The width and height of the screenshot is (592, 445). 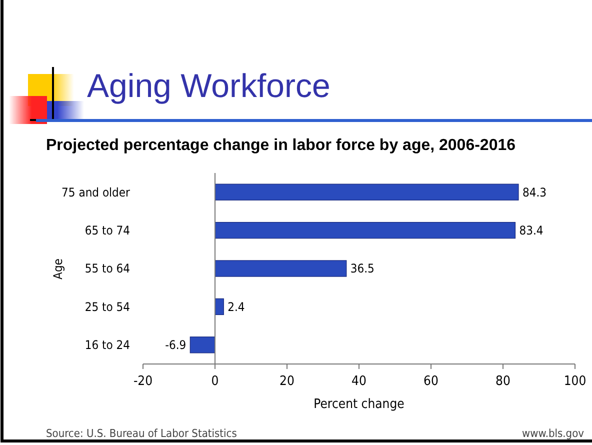 What do you see at coordinates (208, 85) in the screenshot?
I see `chart-title: Aging Workforce` at bounding box center [208, 85].